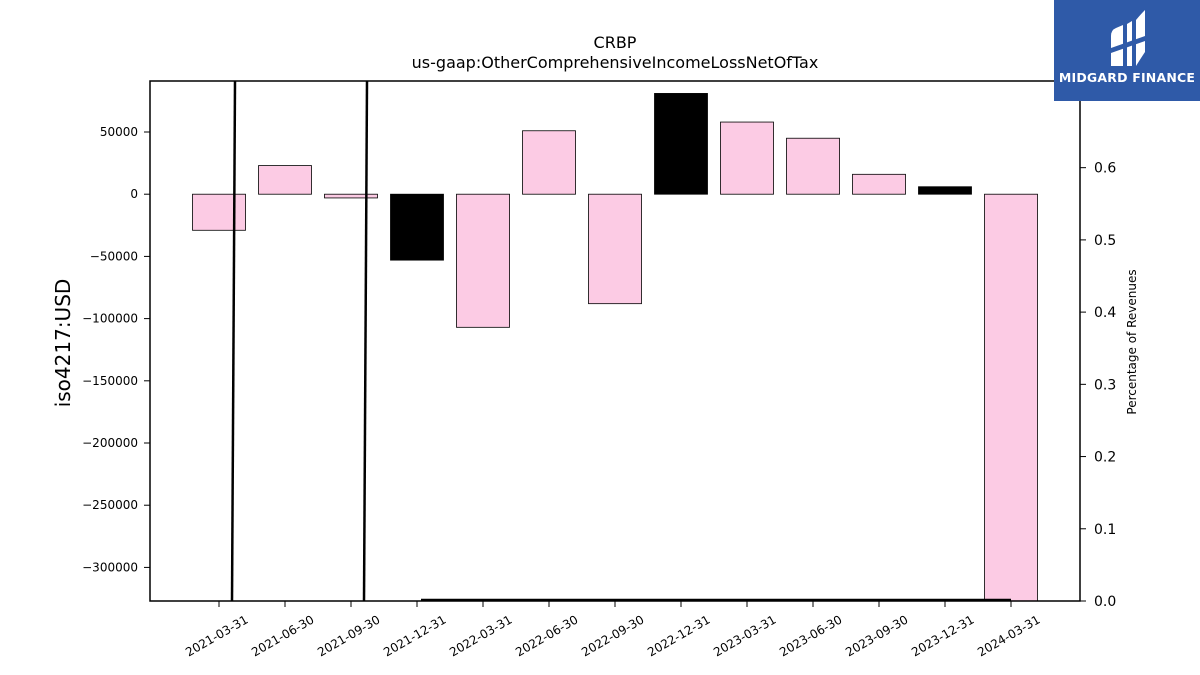 The image size is (1200, 675). Describe the element at coordinates (110, 443) in the screenshot. I see `y-tick-label: −200000` at that location.